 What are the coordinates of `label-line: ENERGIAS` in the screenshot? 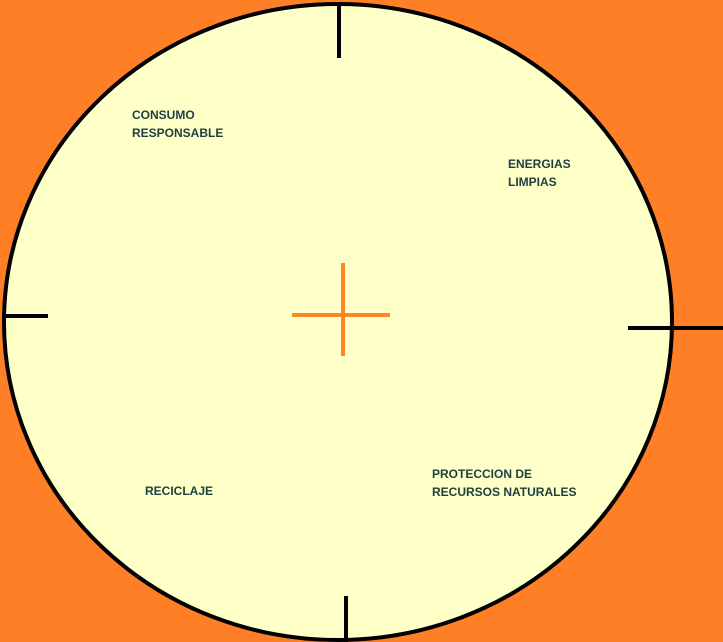 It's located at (539, 164).